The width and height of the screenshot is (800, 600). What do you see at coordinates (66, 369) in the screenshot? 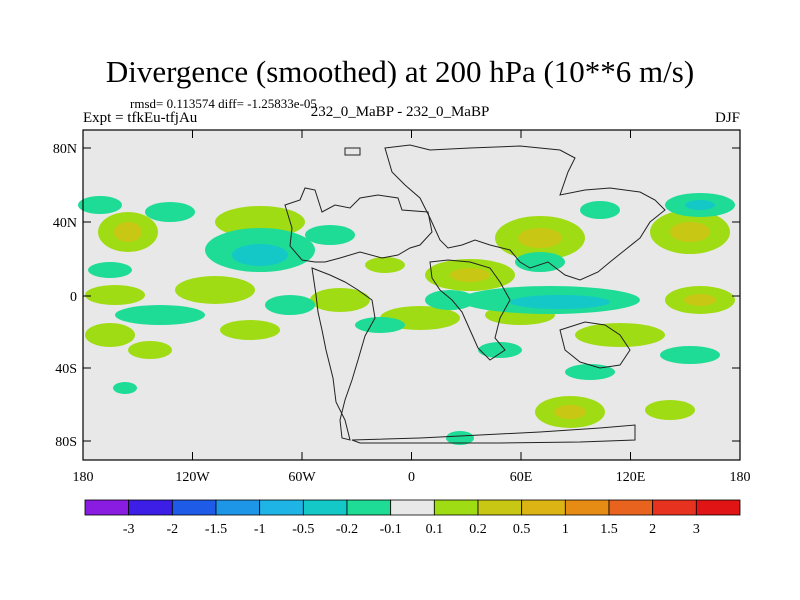
I see `y-tick-label: 40S` at bounding box center [66, 369].